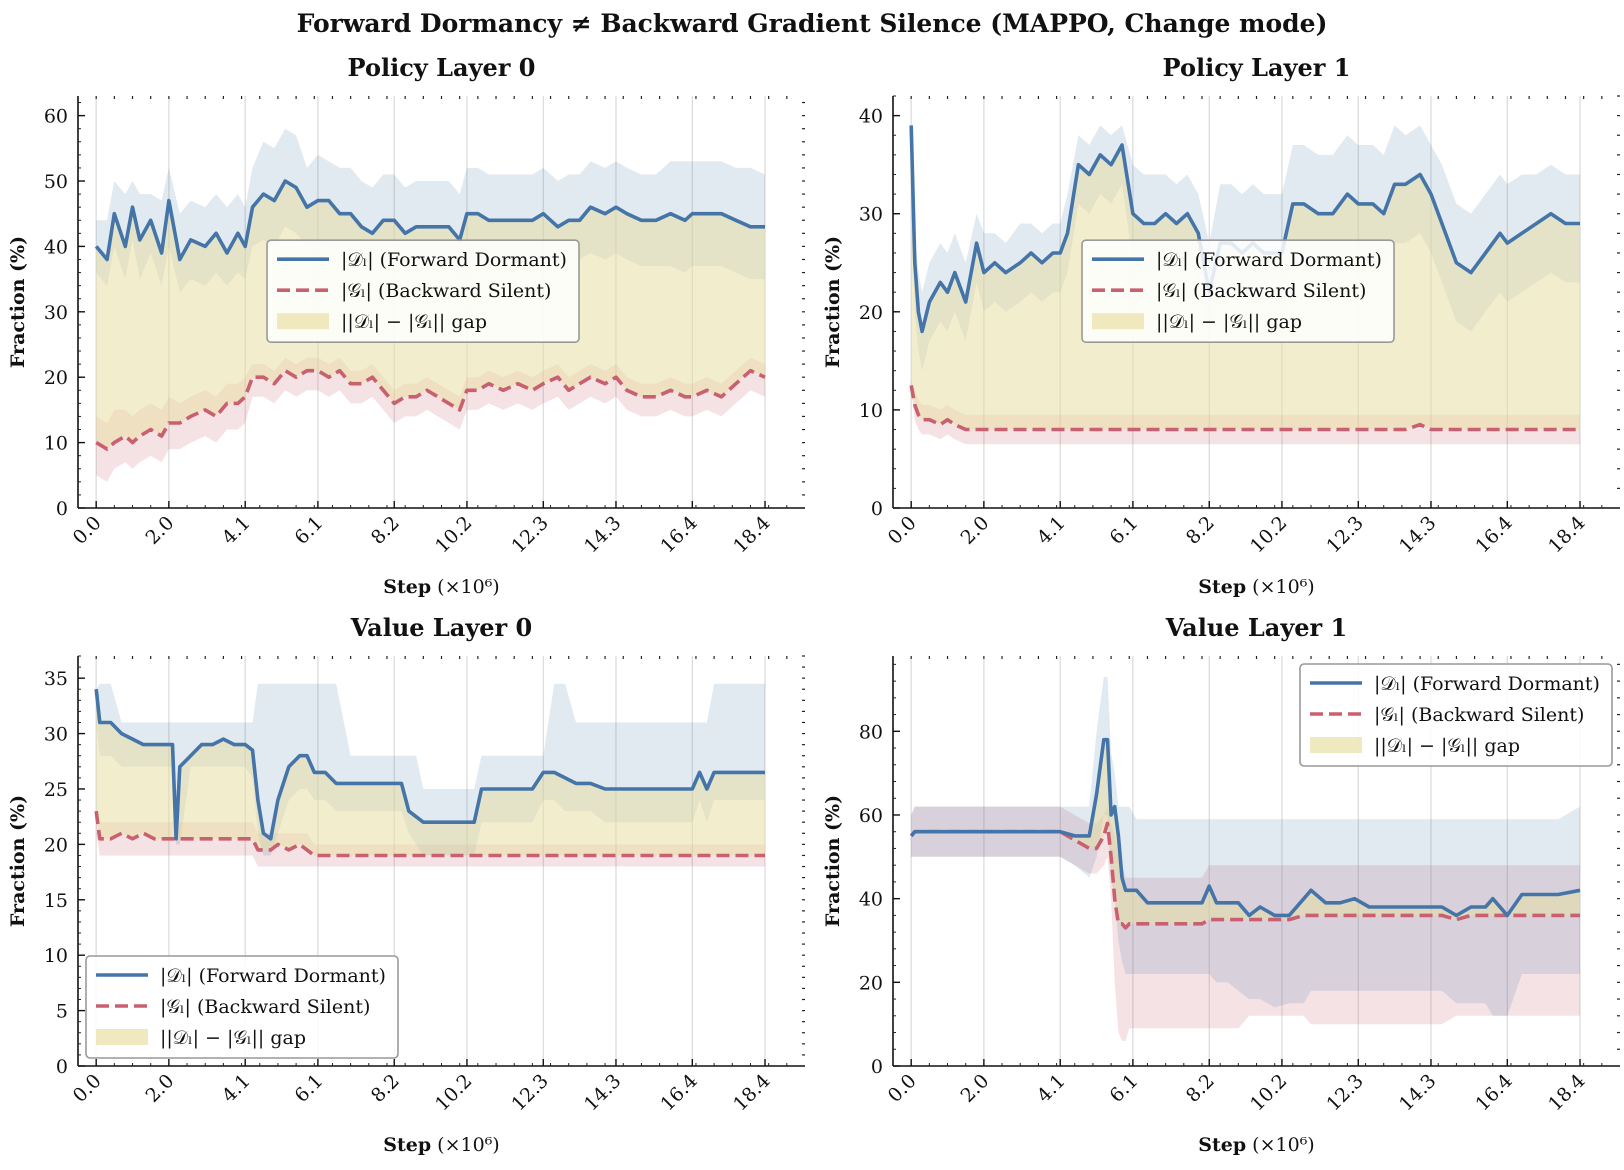 The width and height of the screenshot is (1624, 1170). I want to click on panel-title: Policy Layer 0, so click(442, 67).